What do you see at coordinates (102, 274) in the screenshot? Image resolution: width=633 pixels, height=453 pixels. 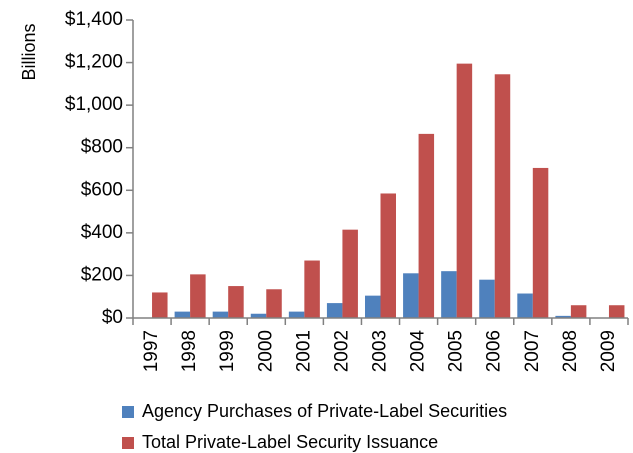 I see `y-tick-label: $200` at bounding box center [102, 274].